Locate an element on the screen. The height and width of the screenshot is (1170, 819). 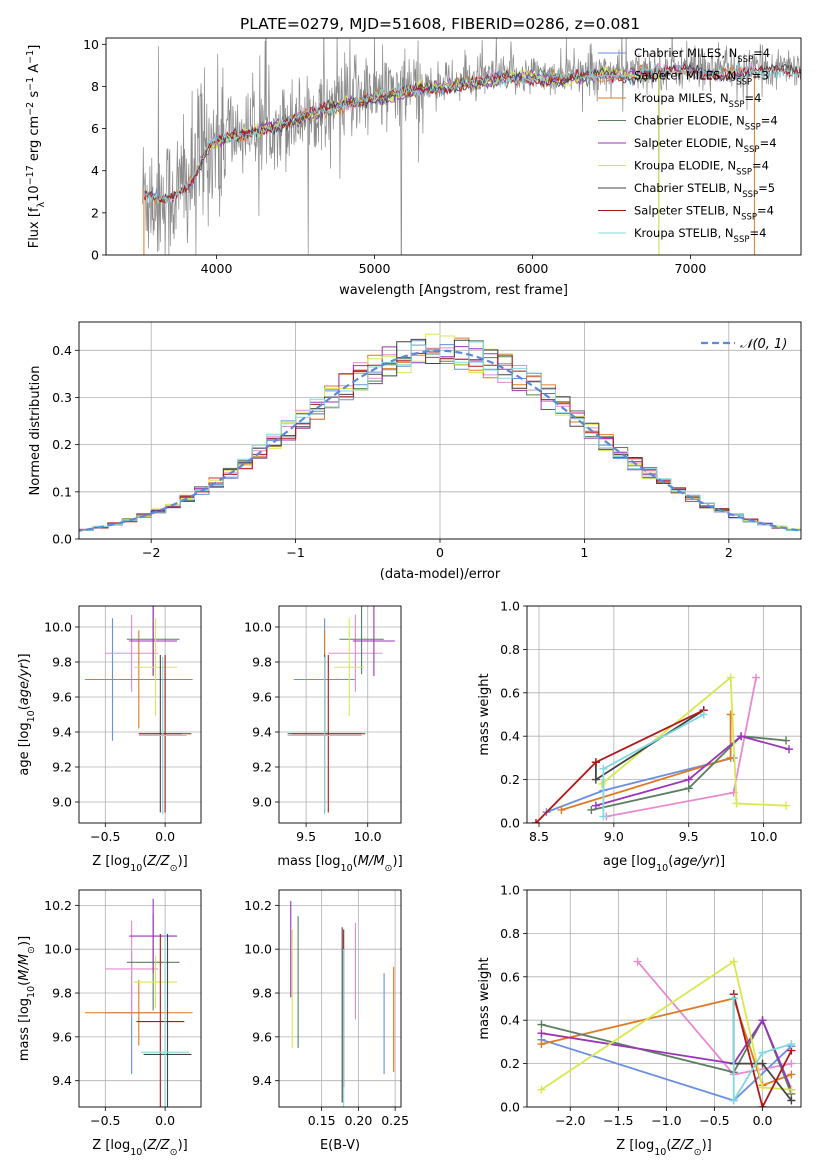
y-tick-label: 10.2 is located at coordinates (258, 905).